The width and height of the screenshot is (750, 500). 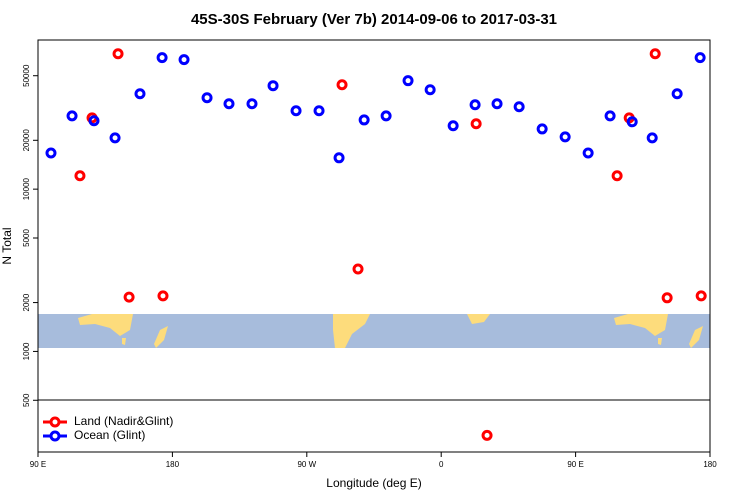 I want to click on legend-label: Ocean (Glint), so click(x=109, y=435).